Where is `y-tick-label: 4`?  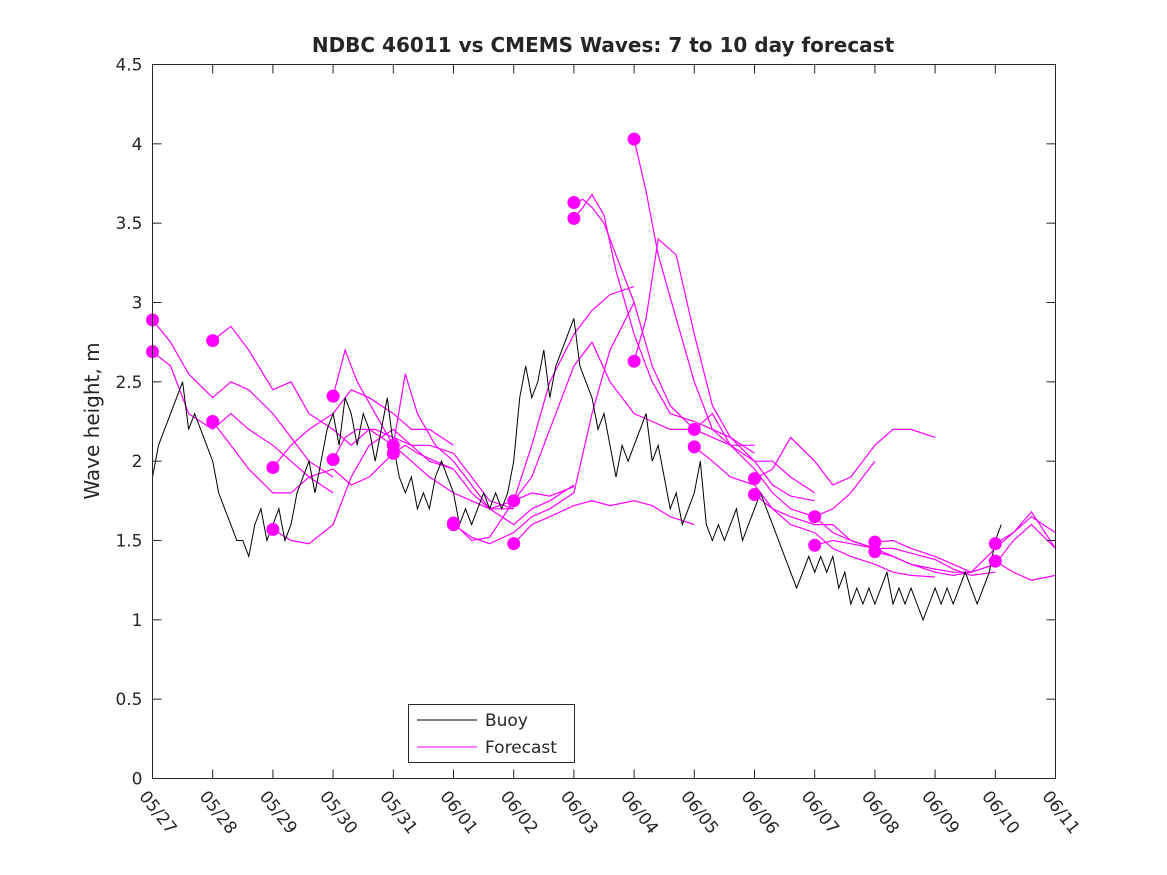
y-tick-label: 4 is located at coordinates (137, 145).